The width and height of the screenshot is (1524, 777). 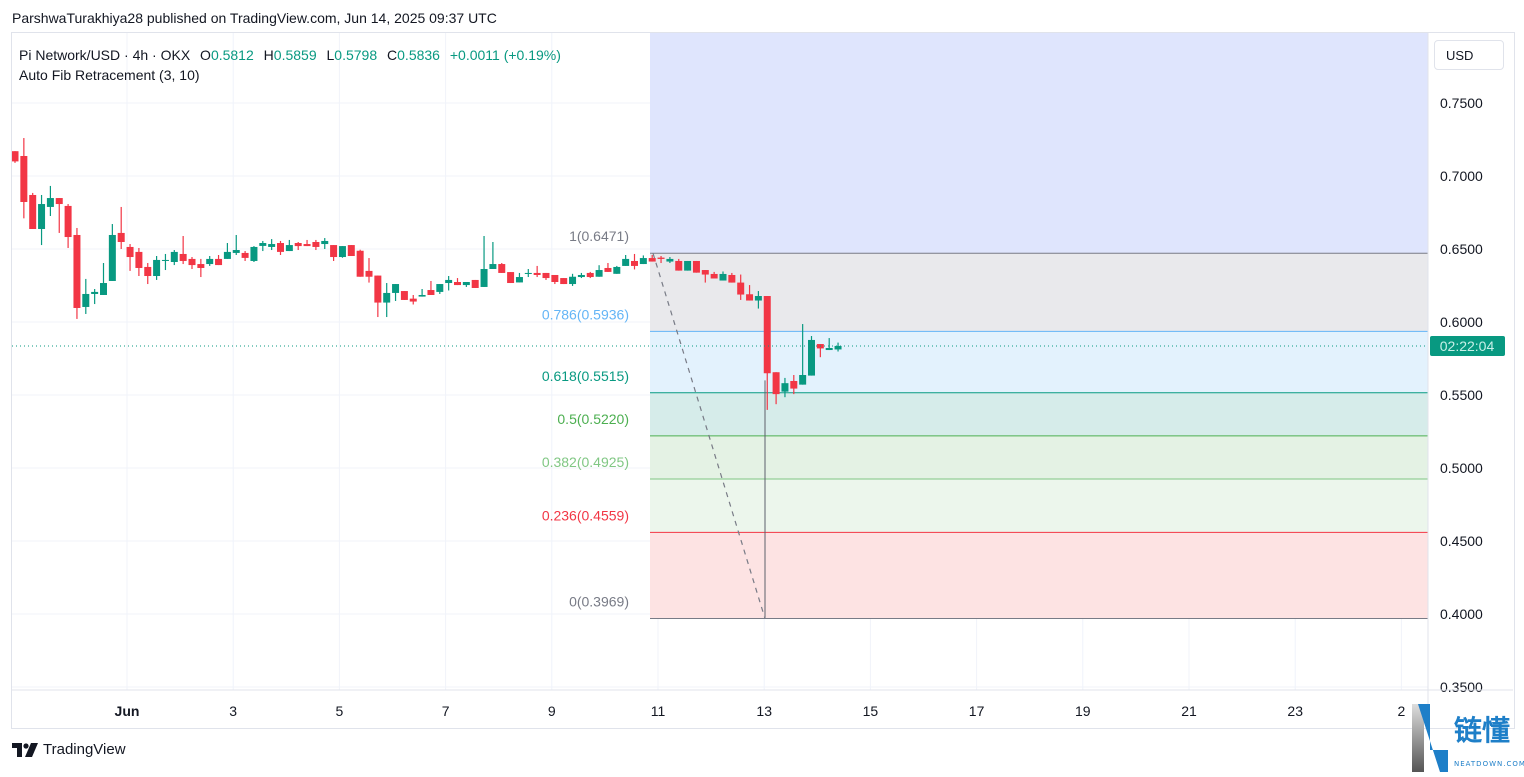 I want to click on symbol-title: Pi Network/USD · 4h · OKX, so click(x=105, y=55).